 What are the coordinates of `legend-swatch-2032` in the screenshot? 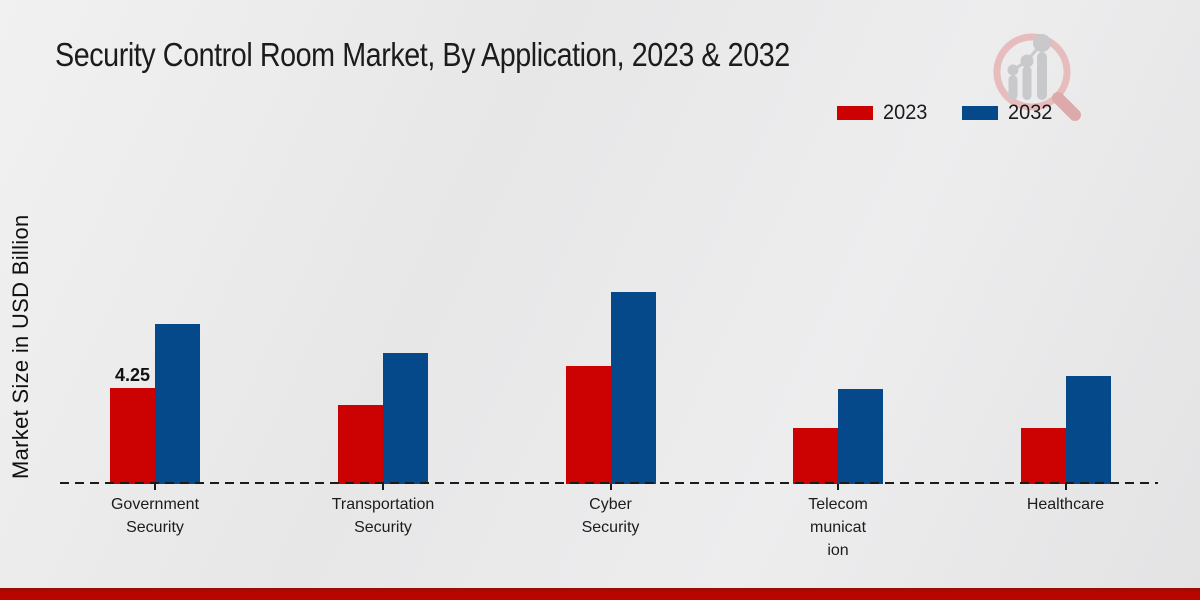 It's located at (979, 113).